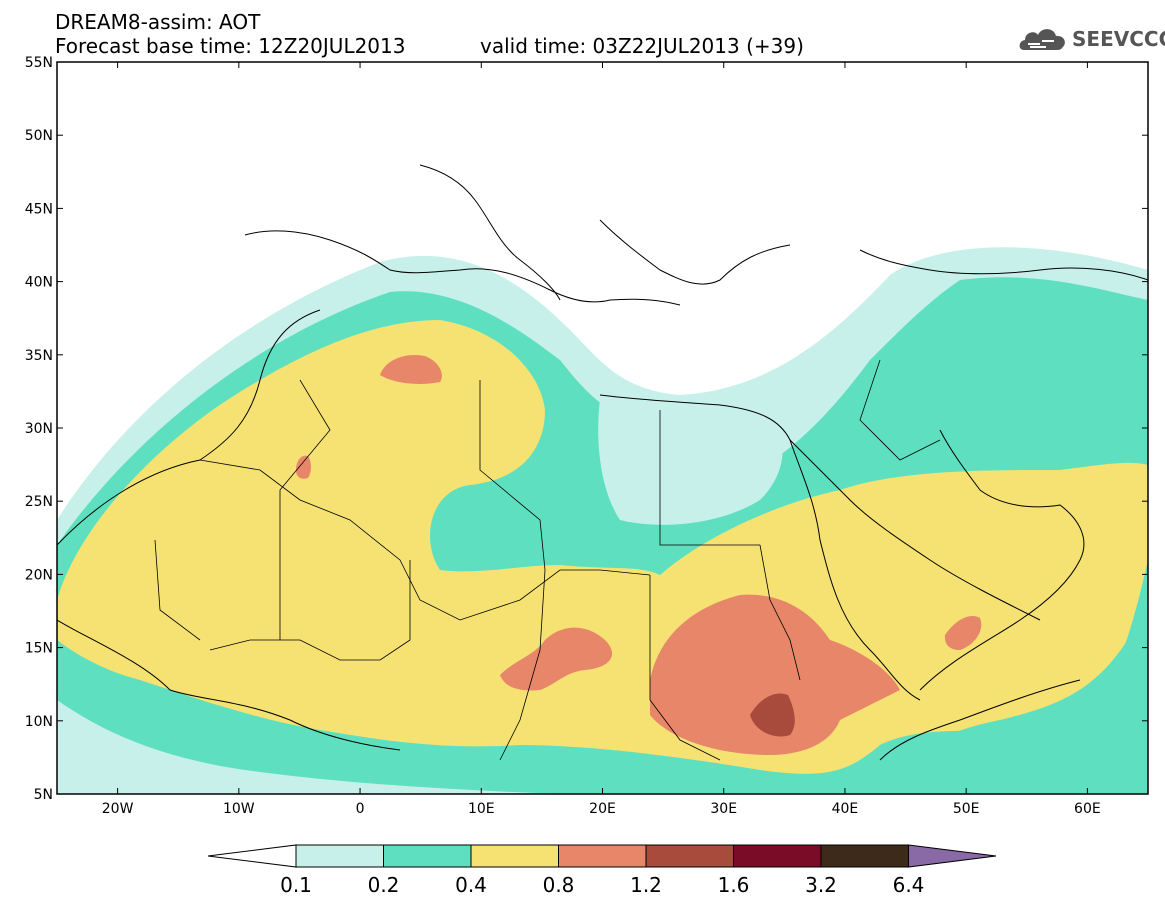  What do you see at coordinates (602, 809) in the screenshot?
I see `lon-label: 20E` at bounding box center [602, 809].